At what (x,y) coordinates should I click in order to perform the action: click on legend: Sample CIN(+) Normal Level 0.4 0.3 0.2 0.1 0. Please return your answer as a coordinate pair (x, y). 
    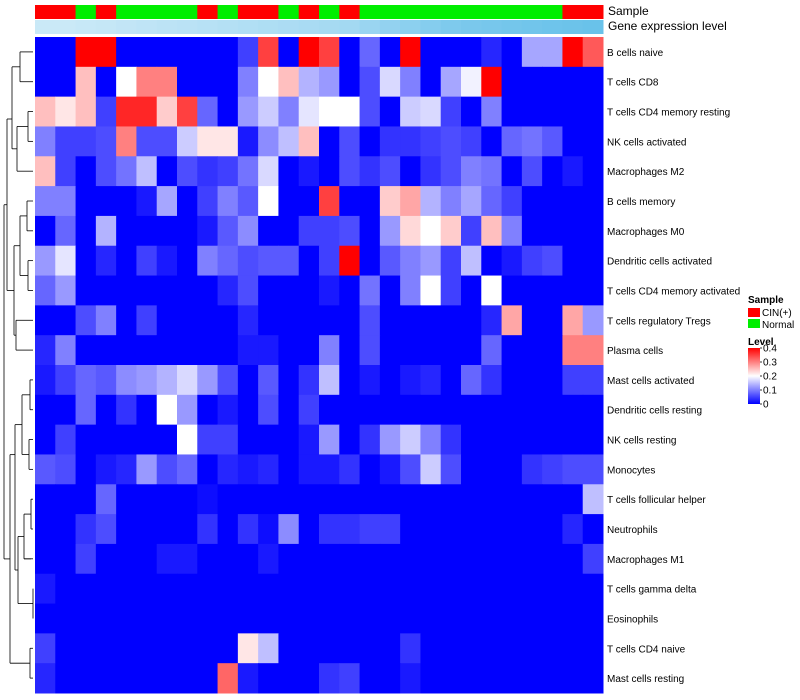
    Looking at the image, I should click on (771, 353).